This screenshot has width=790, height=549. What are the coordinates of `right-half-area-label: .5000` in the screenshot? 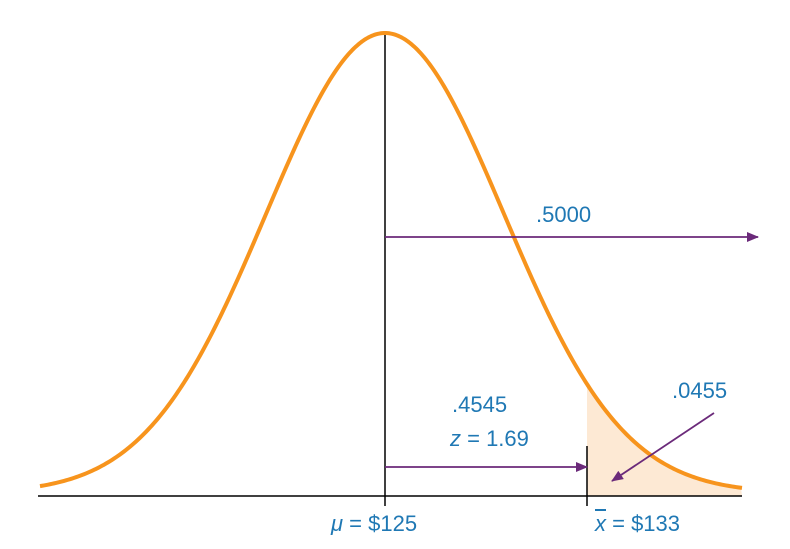 It's located at (564, 214).